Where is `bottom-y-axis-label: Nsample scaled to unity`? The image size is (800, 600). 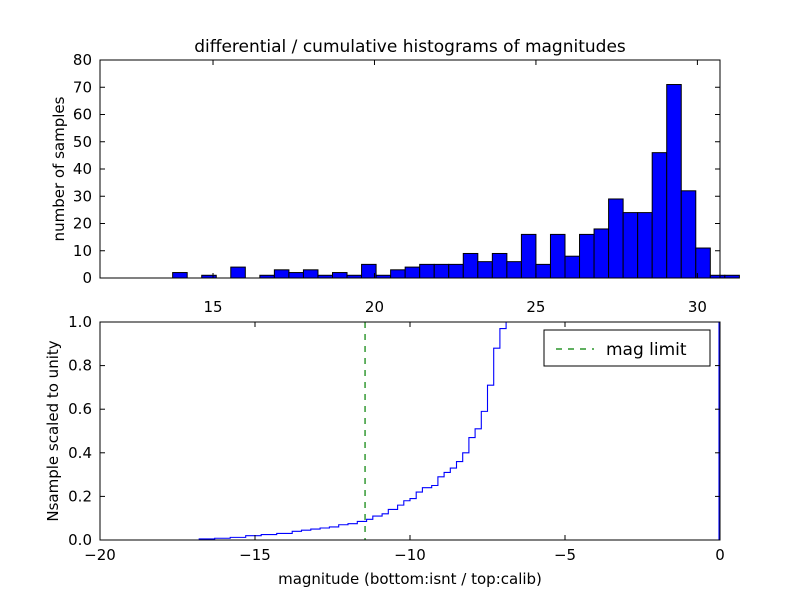
bottom-y-axis-label: Nsample scaled to unity is located at coordinates (53, 430).